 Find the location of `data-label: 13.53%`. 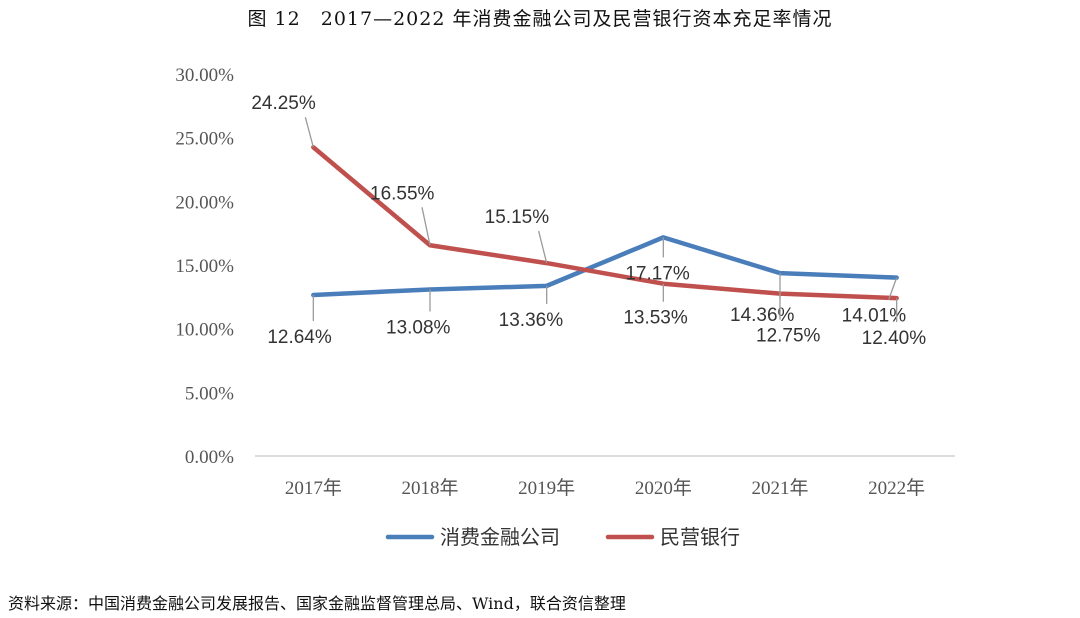

data-label: 13.53% is located at coordinates (655, 318).